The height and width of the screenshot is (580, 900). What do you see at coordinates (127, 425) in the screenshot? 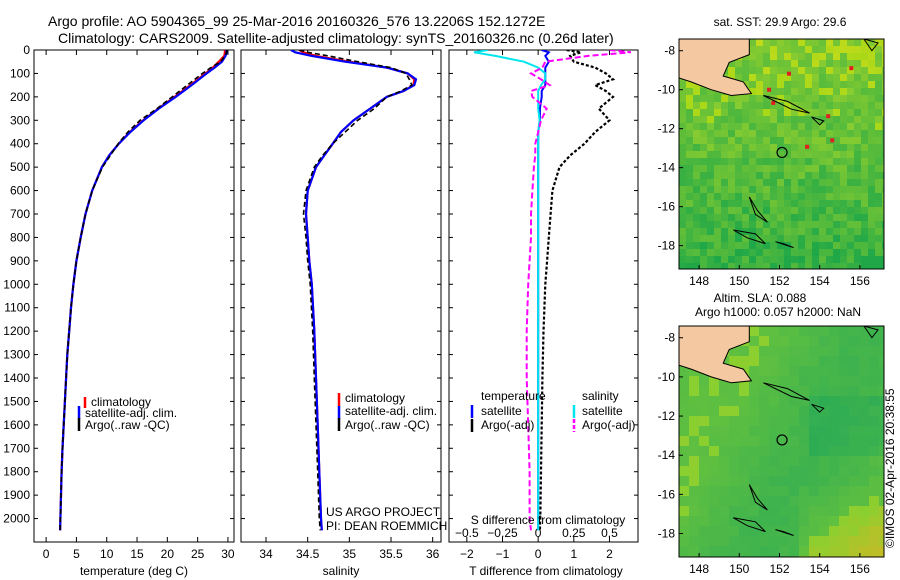
I see `legend-label-argo: Argo(..raw -QC)` at bounding box center [127, 425].